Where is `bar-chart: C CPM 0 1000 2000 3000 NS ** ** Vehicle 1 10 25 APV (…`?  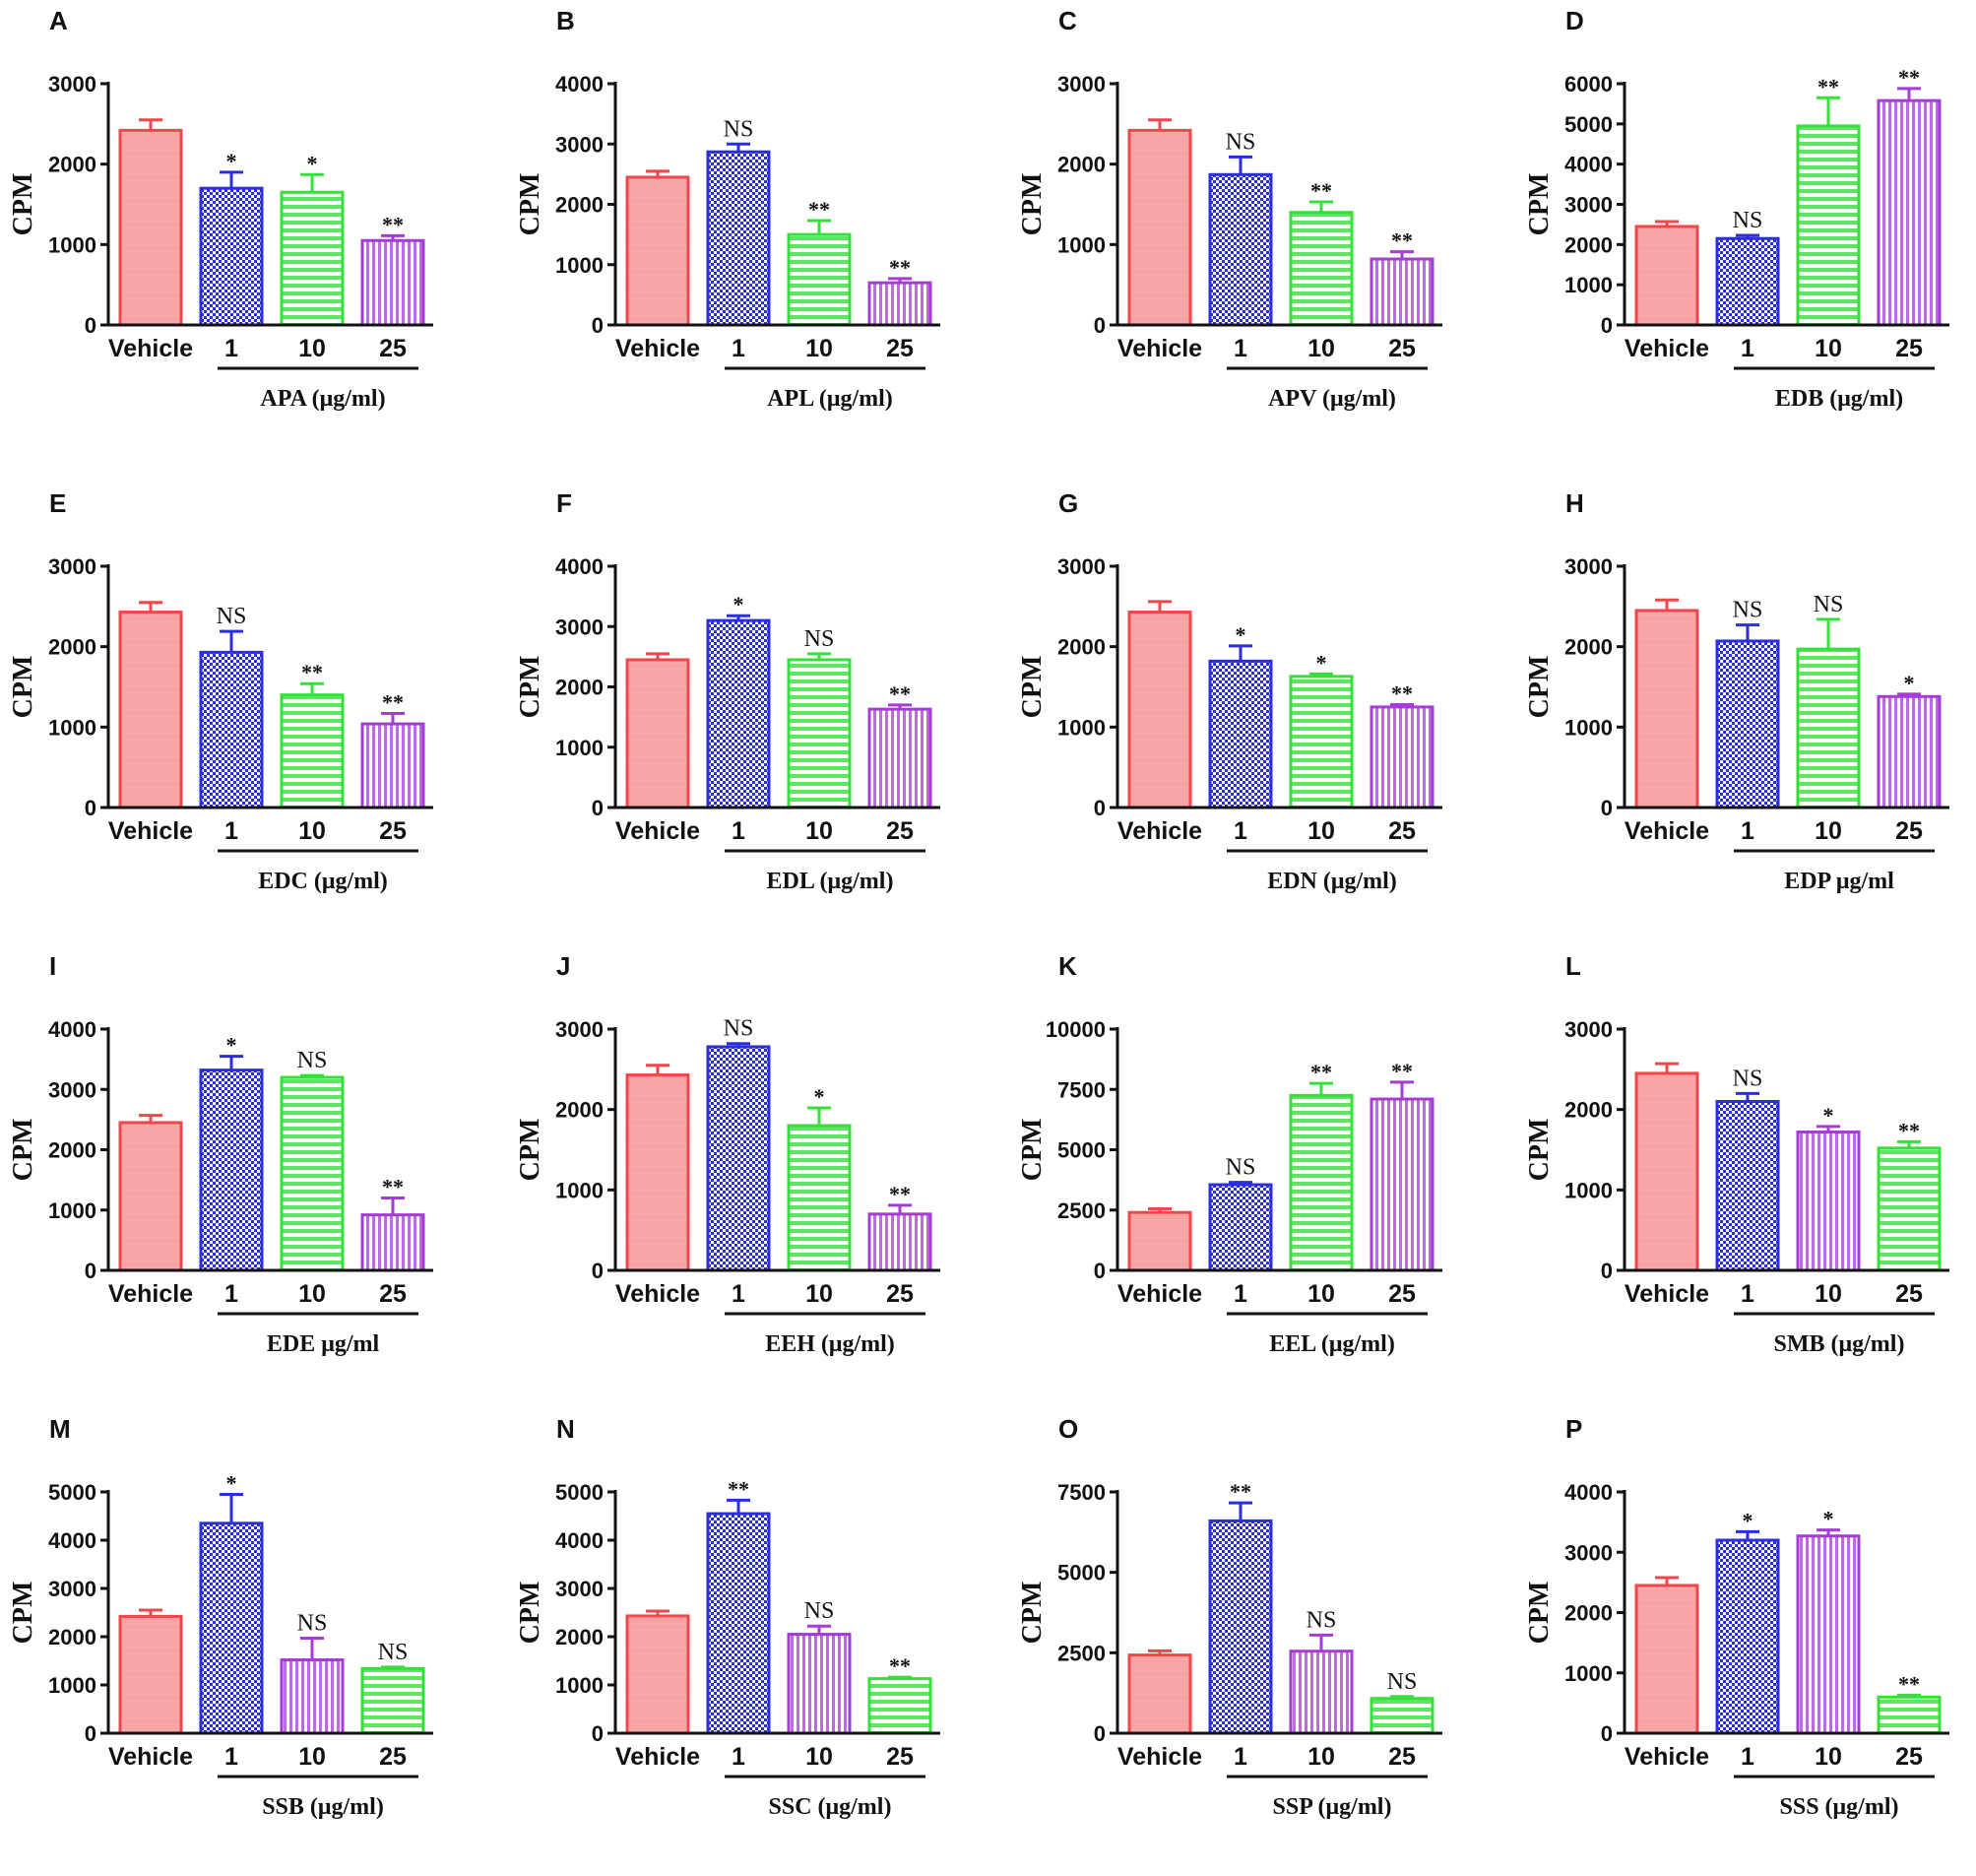
bar-chart: C CPM 0 1000 2000 3000 NS ** ** Vehicle 1 10 25 APV (… is located at coordinates (1229, 209).